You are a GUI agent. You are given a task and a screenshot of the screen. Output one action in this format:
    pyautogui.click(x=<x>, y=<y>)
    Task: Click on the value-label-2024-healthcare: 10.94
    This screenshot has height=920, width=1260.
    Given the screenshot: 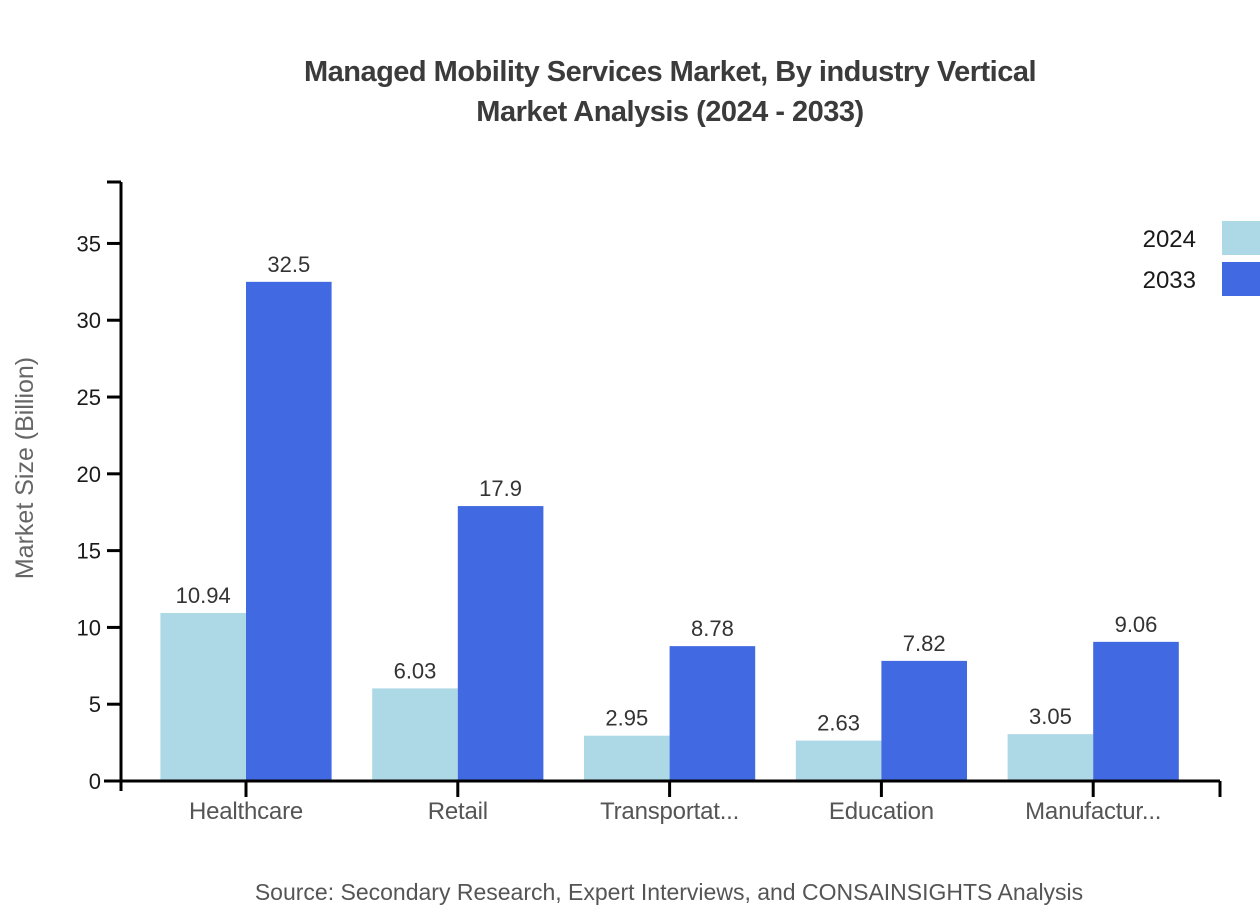 What is the action you would take?
    pyautogui.click(x=203, y=595)
    